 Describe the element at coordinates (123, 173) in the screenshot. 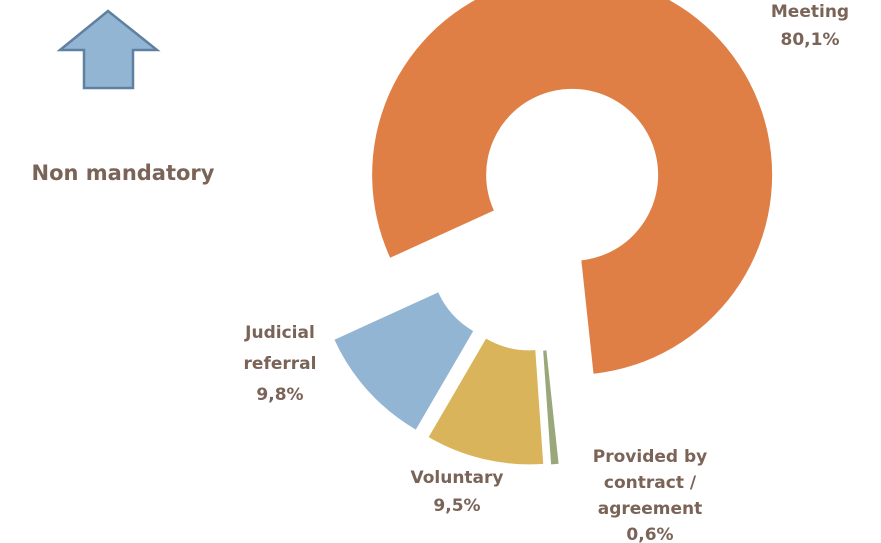

I see `annotation: Non mandatory` at that location.